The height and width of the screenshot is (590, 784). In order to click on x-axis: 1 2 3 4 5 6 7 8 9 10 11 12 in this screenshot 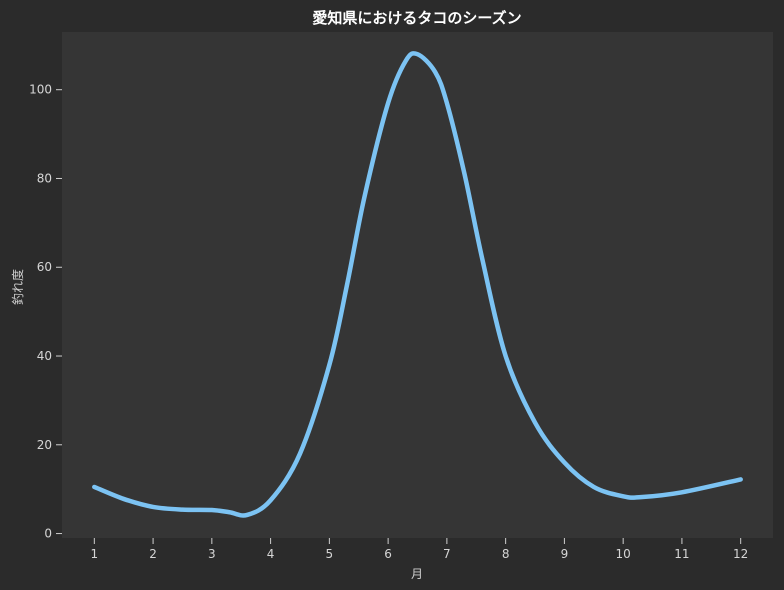, I will do `click(419, 549)`.